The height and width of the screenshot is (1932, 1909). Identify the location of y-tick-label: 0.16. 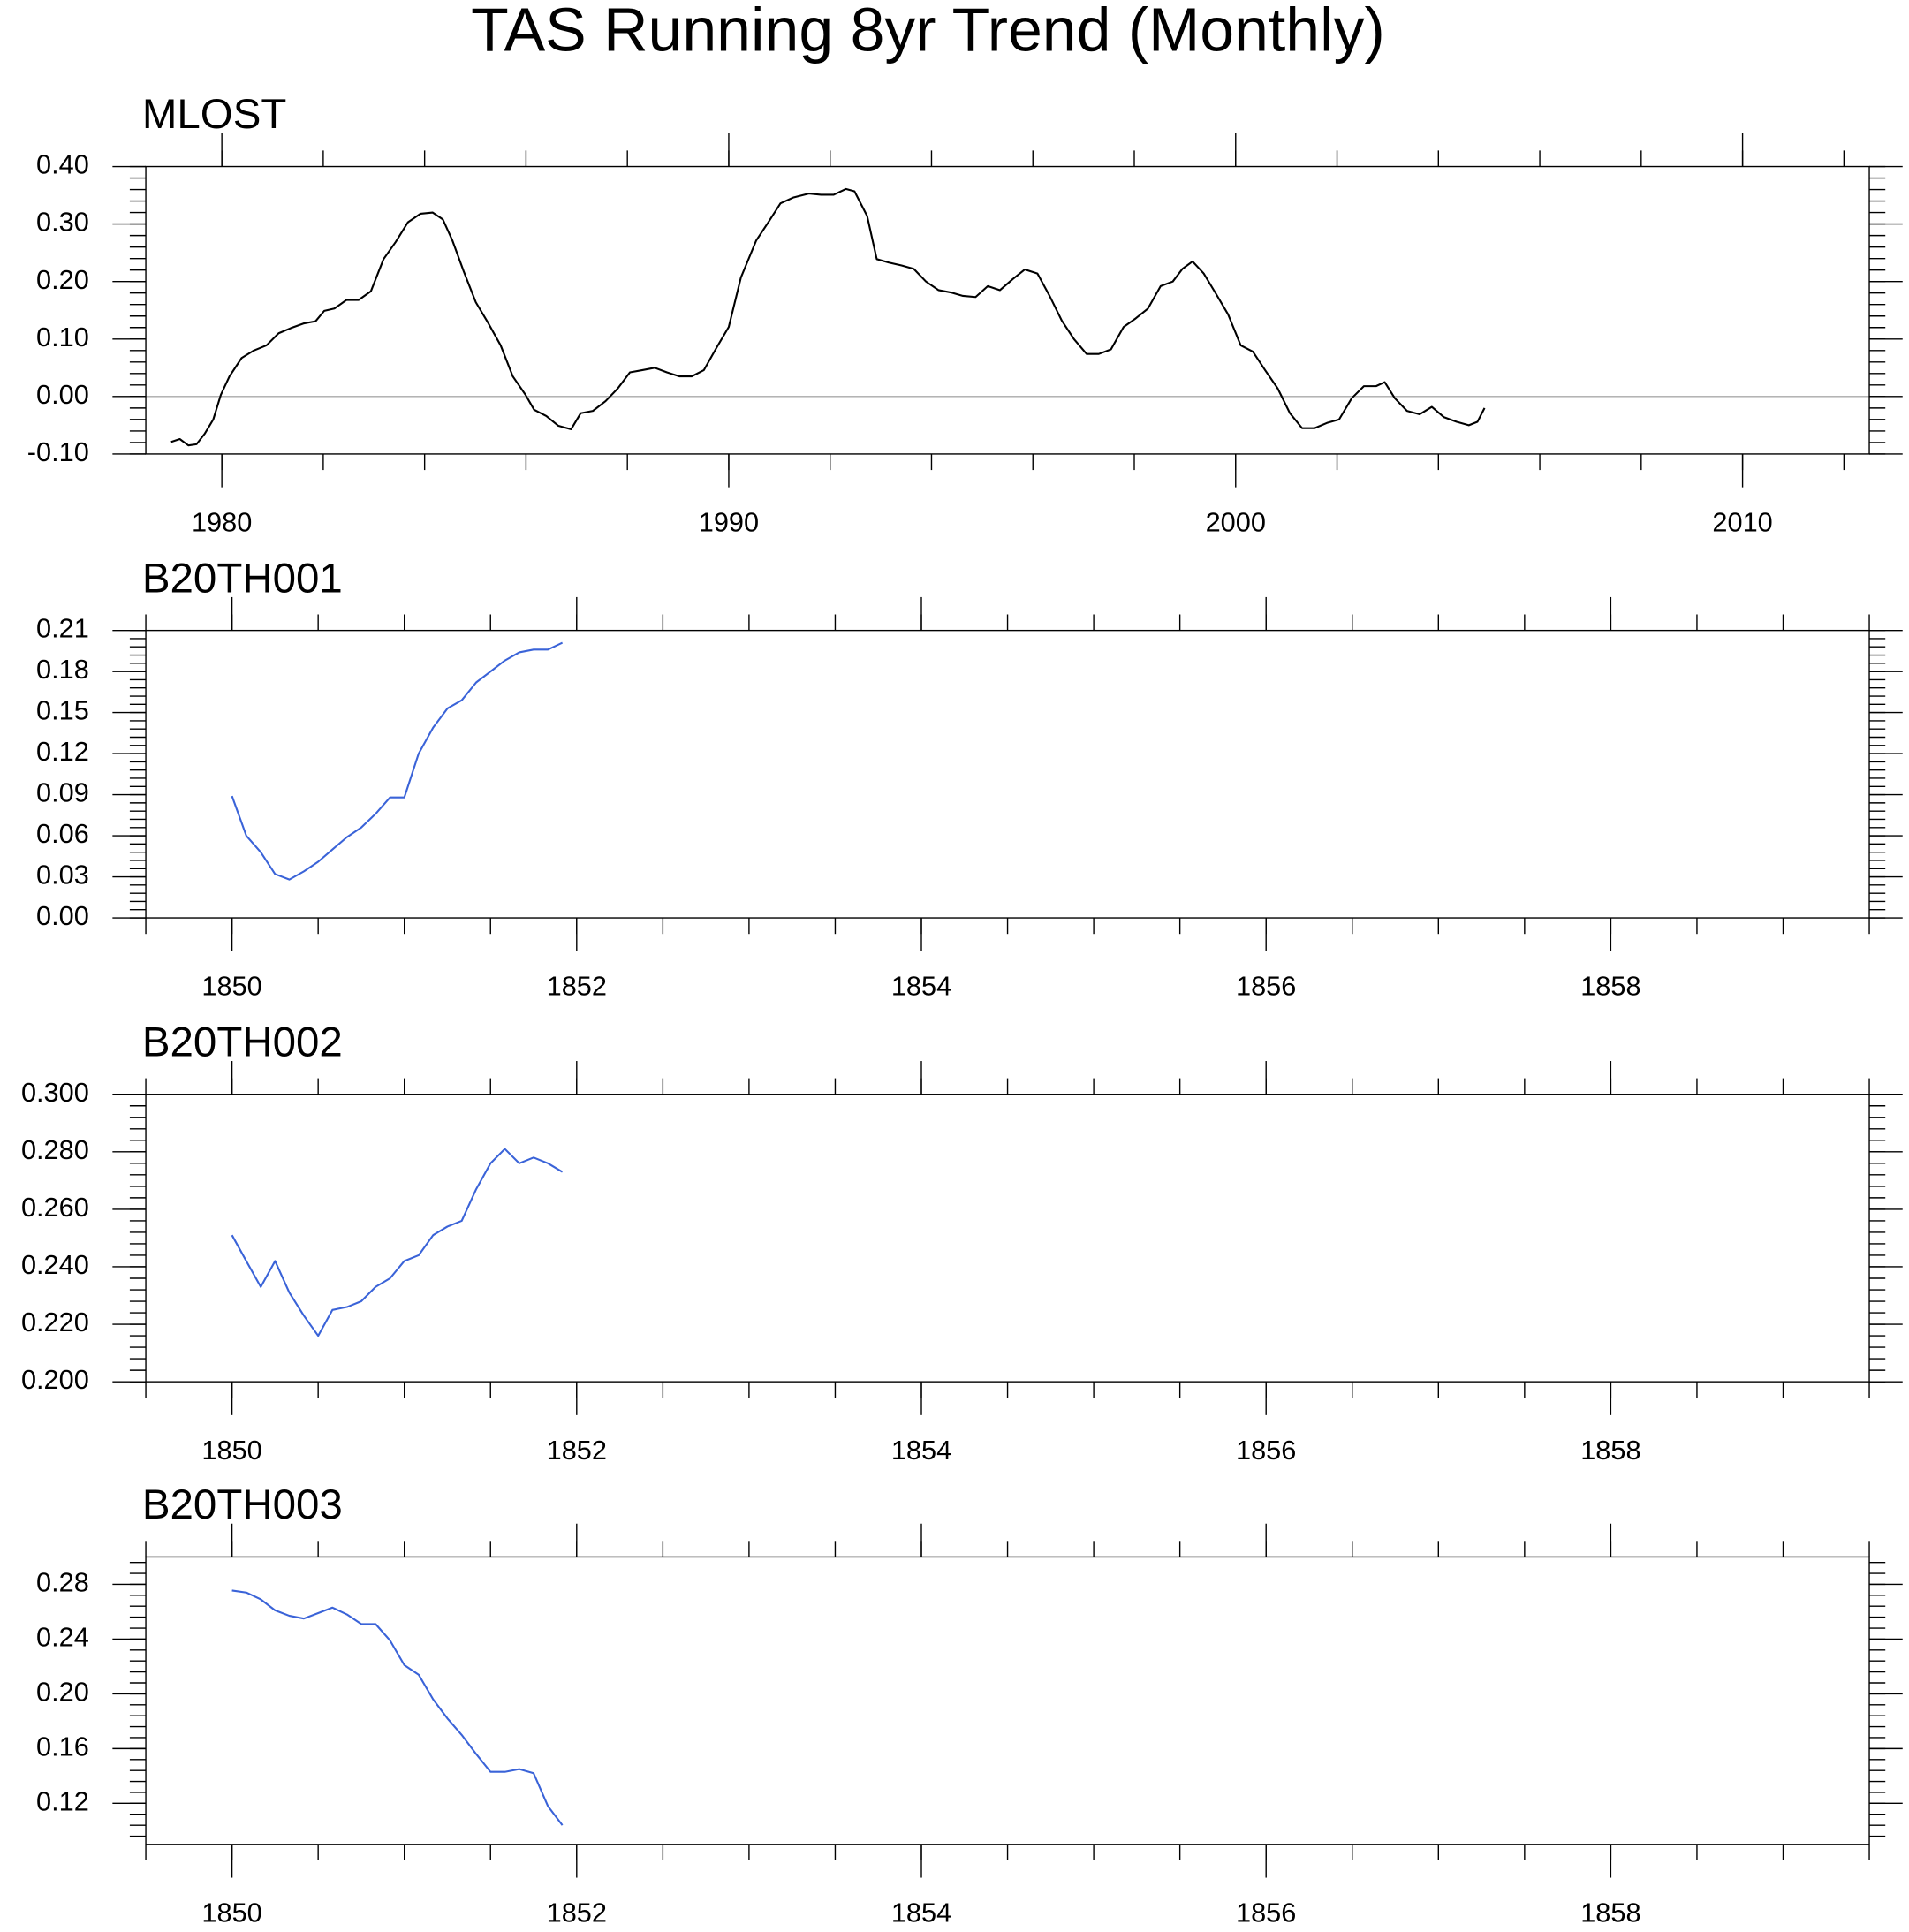
(62, 1747).